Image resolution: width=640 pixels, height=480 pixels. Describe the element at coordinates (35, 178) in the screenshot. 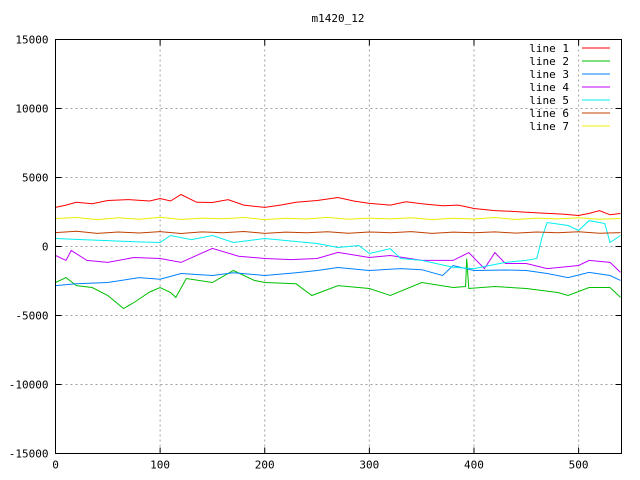

I see `y-tick-label: 5000` at that location.